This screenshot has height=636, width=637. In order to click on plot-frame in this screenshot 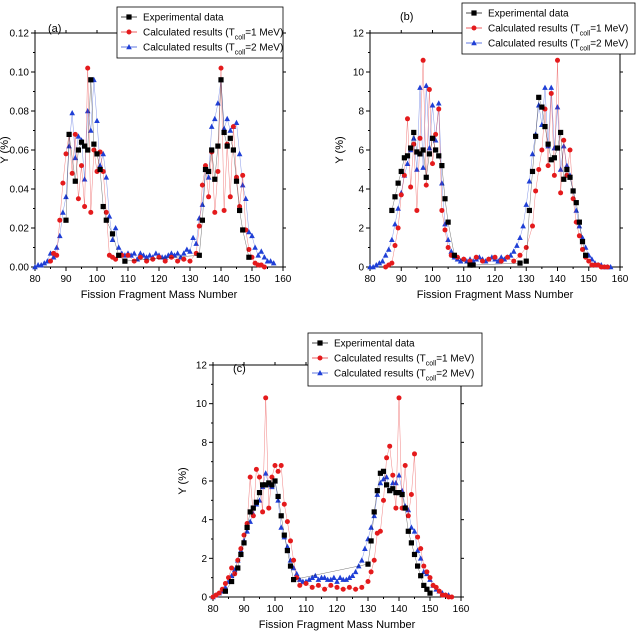, I will do `click(337, 481)`.